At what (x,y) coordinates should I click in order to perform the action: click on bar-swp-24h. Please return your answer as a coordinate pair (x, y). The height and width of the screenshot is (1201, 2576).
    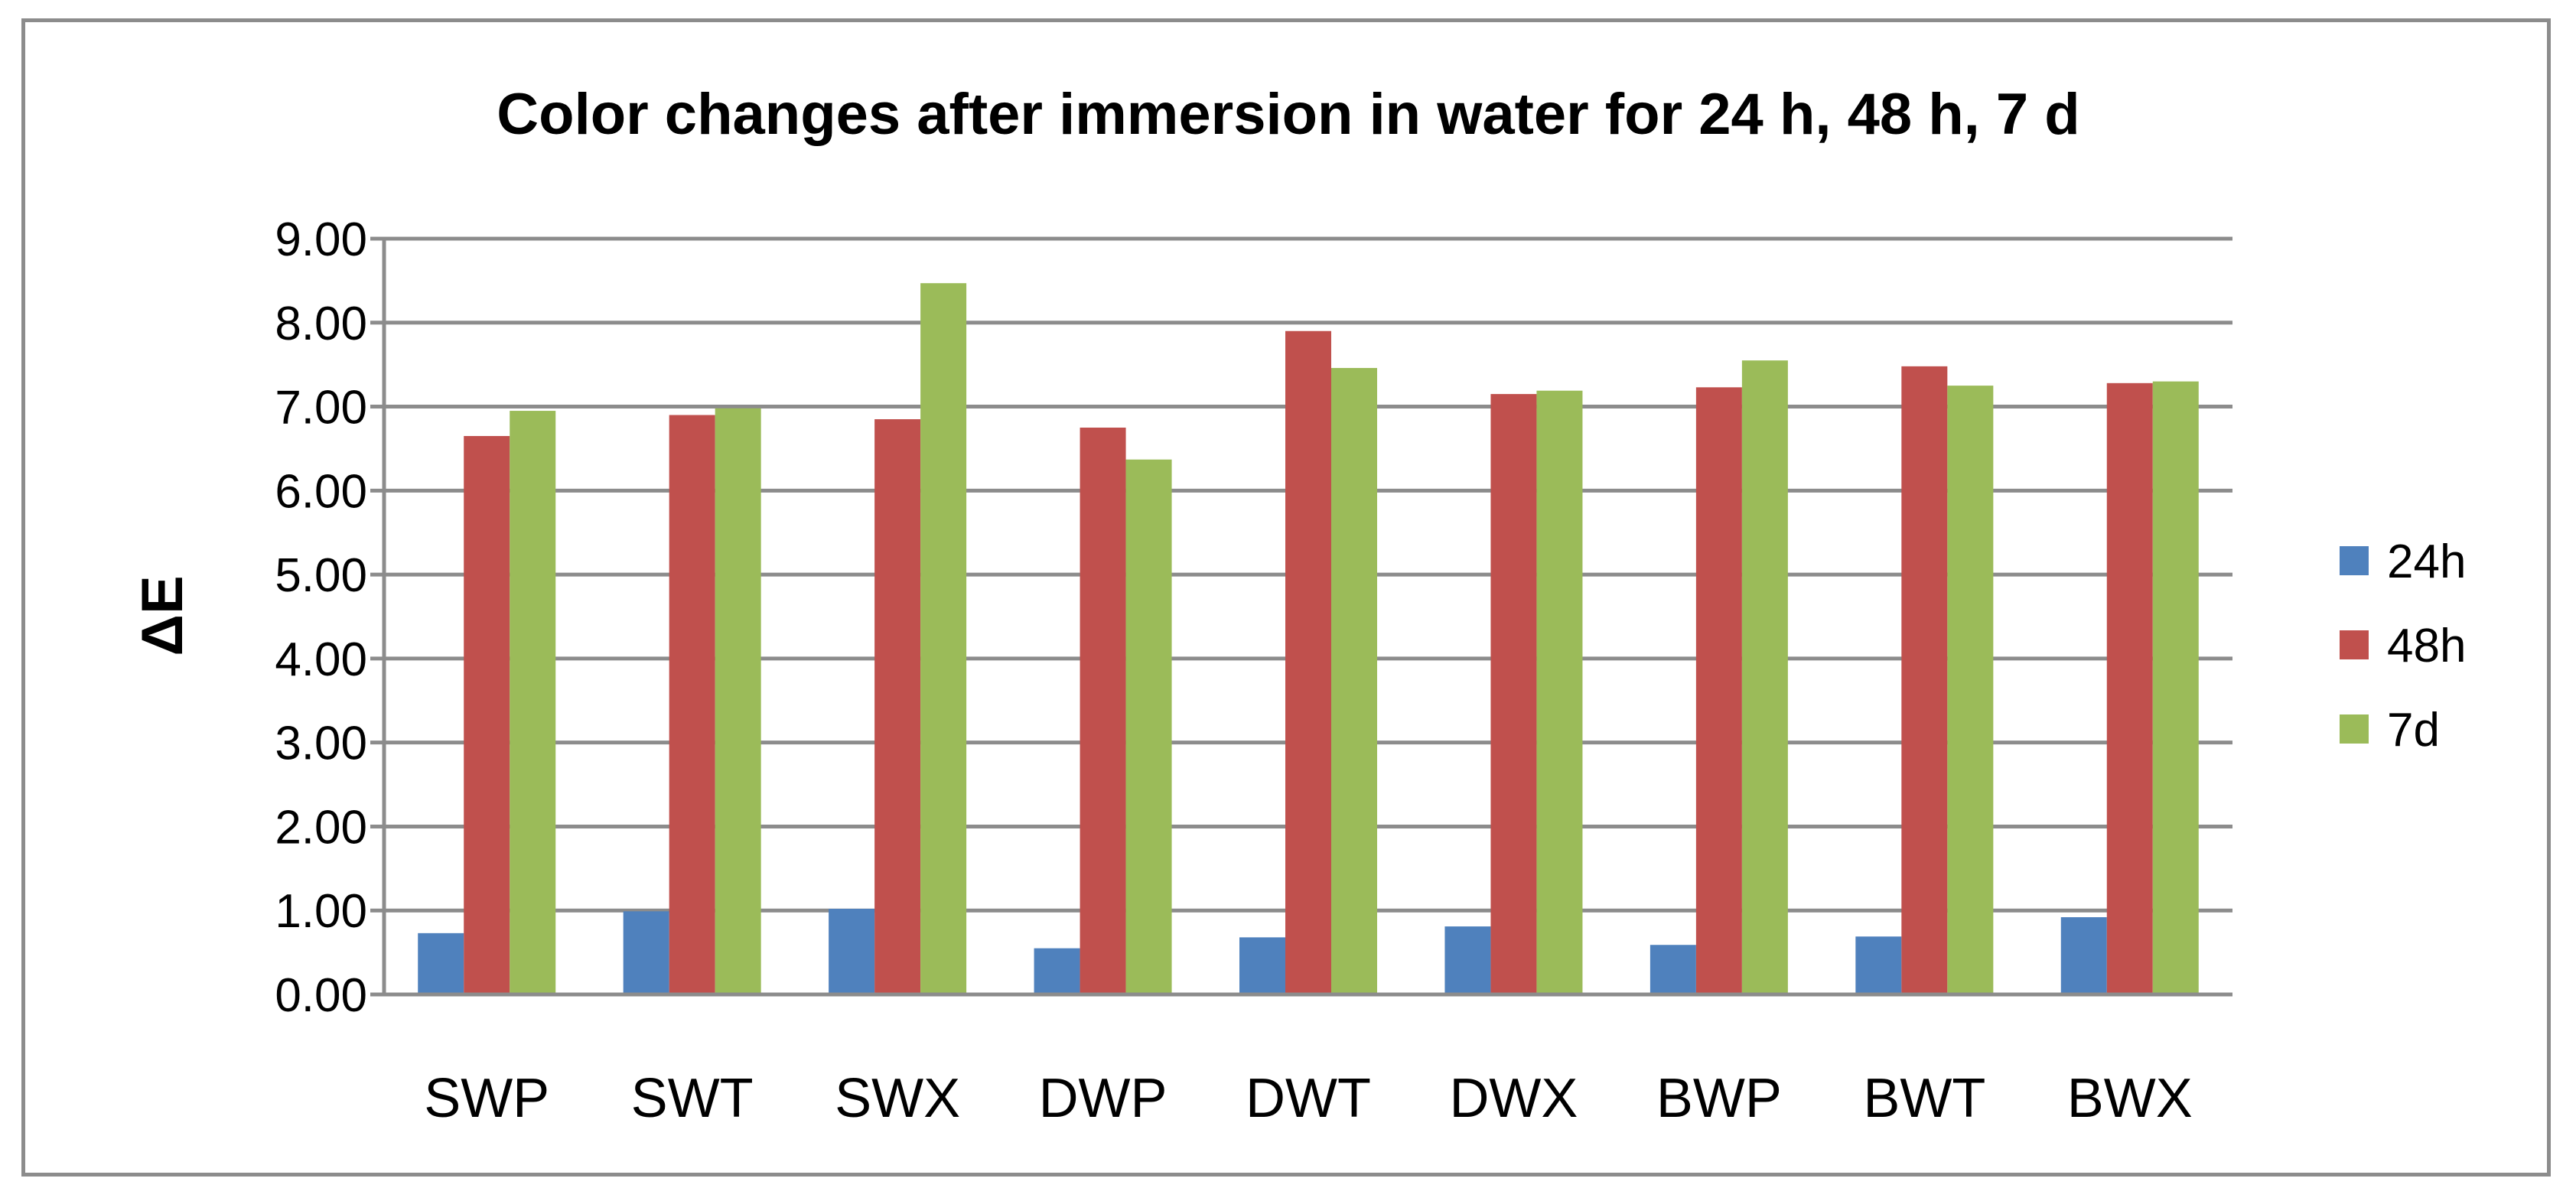
    Looking at the image, I should click on (441, 963).